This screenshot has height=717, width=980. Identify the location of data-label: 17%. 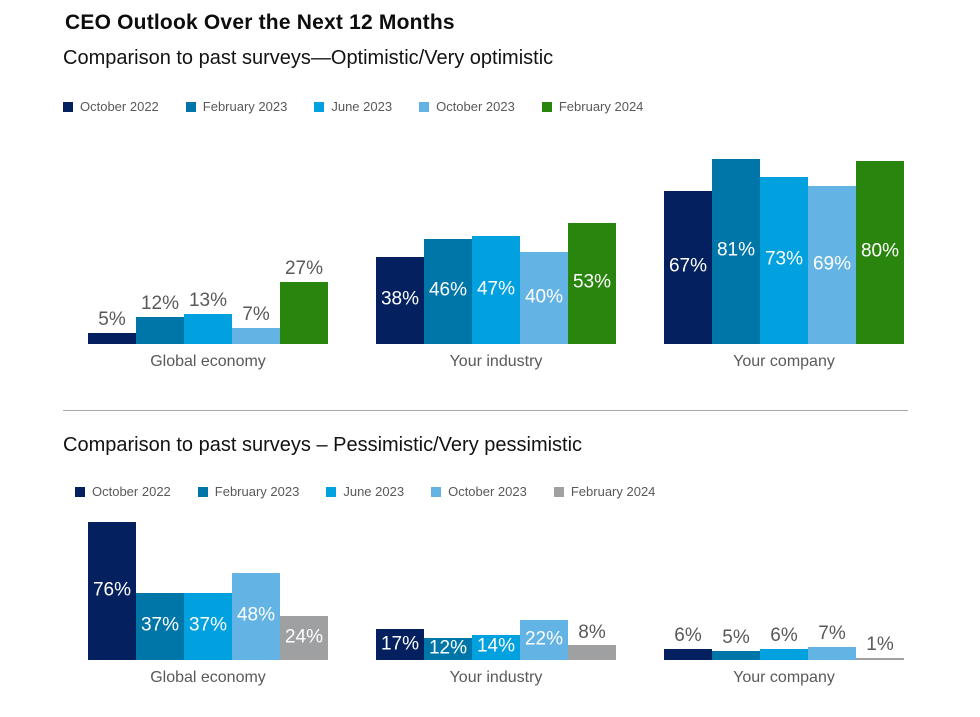
(400, 644).